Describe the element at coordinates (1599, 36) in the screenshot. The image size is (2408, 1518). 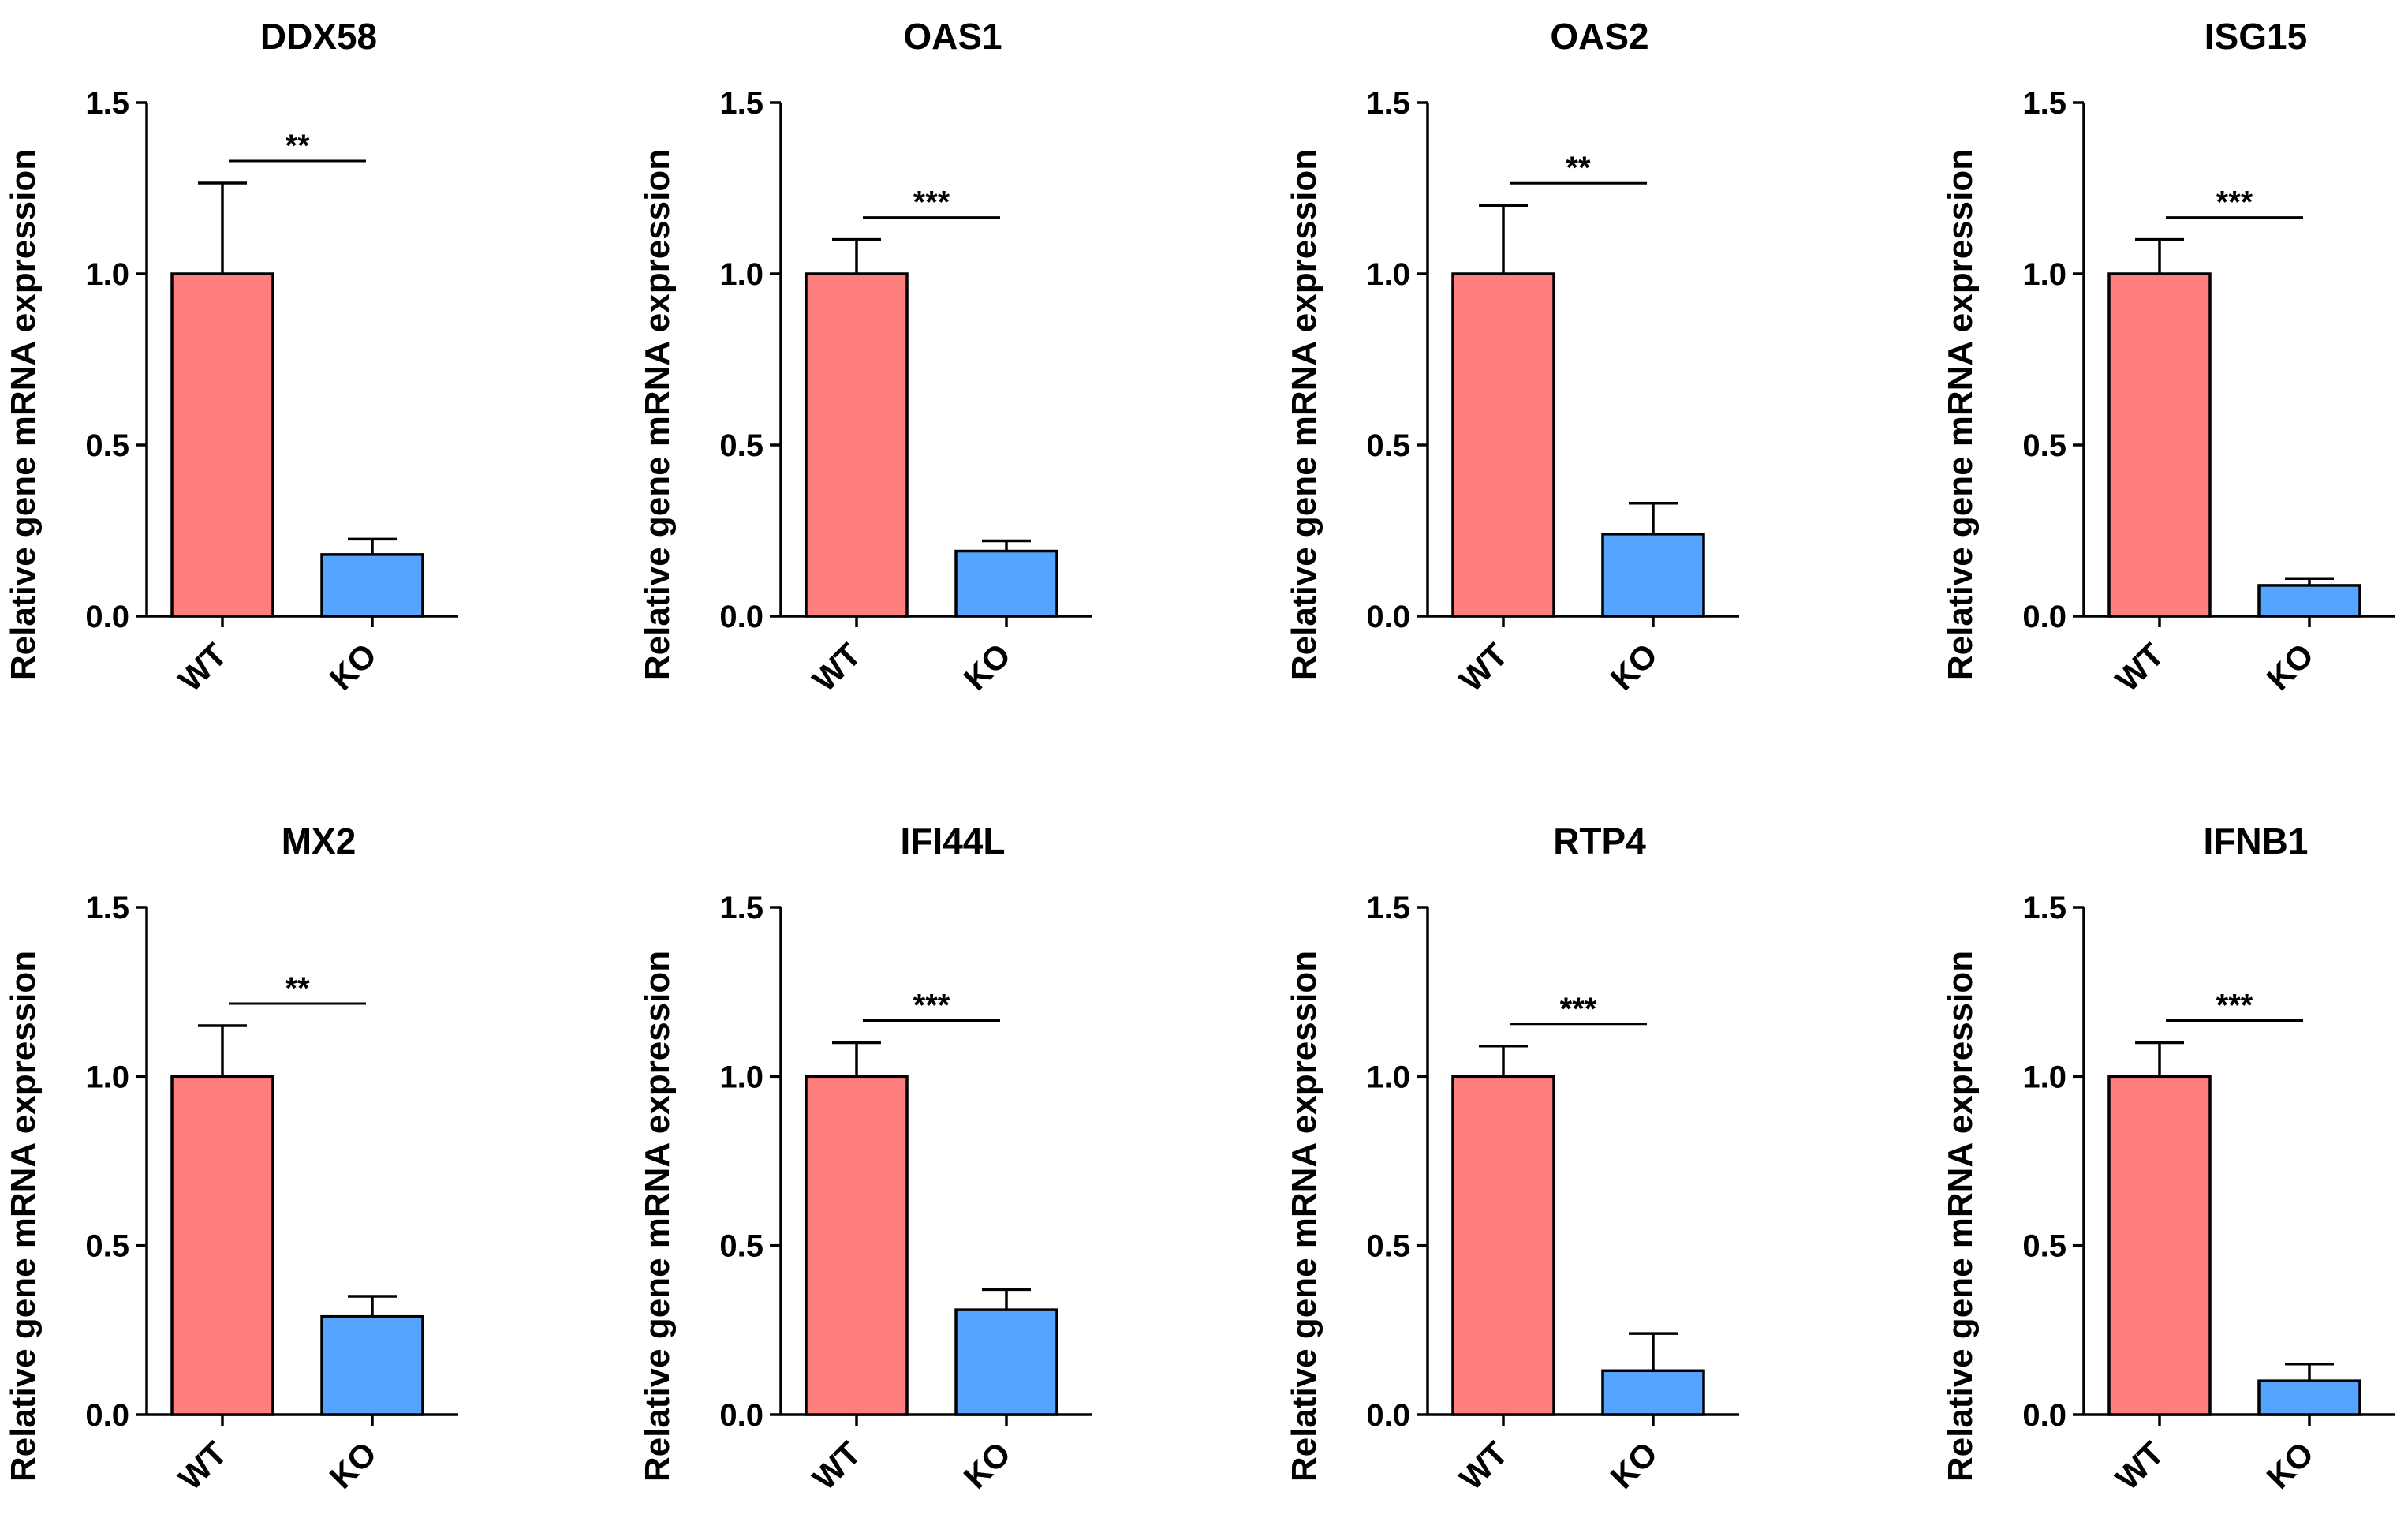
I see `chart-title: OAS2` at that location.